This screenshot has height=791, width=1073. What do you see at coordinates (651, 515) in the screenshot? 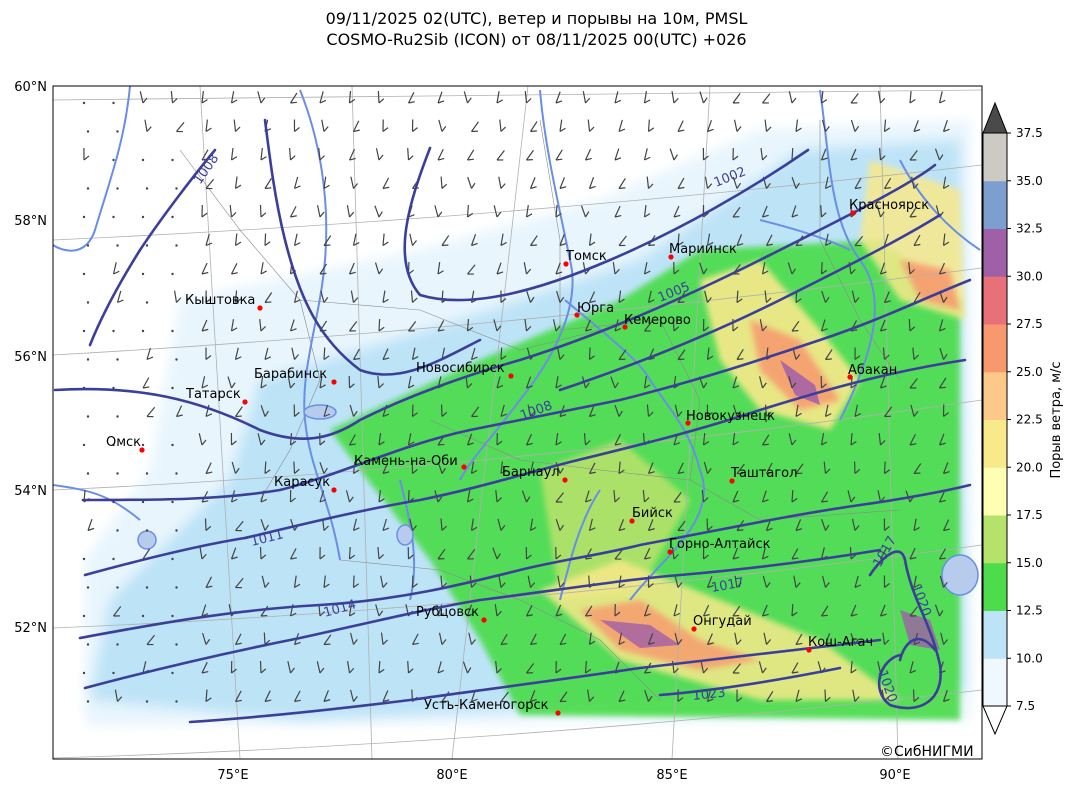
I see `city-biysk: Бийск` at bounding box center [651, 515].